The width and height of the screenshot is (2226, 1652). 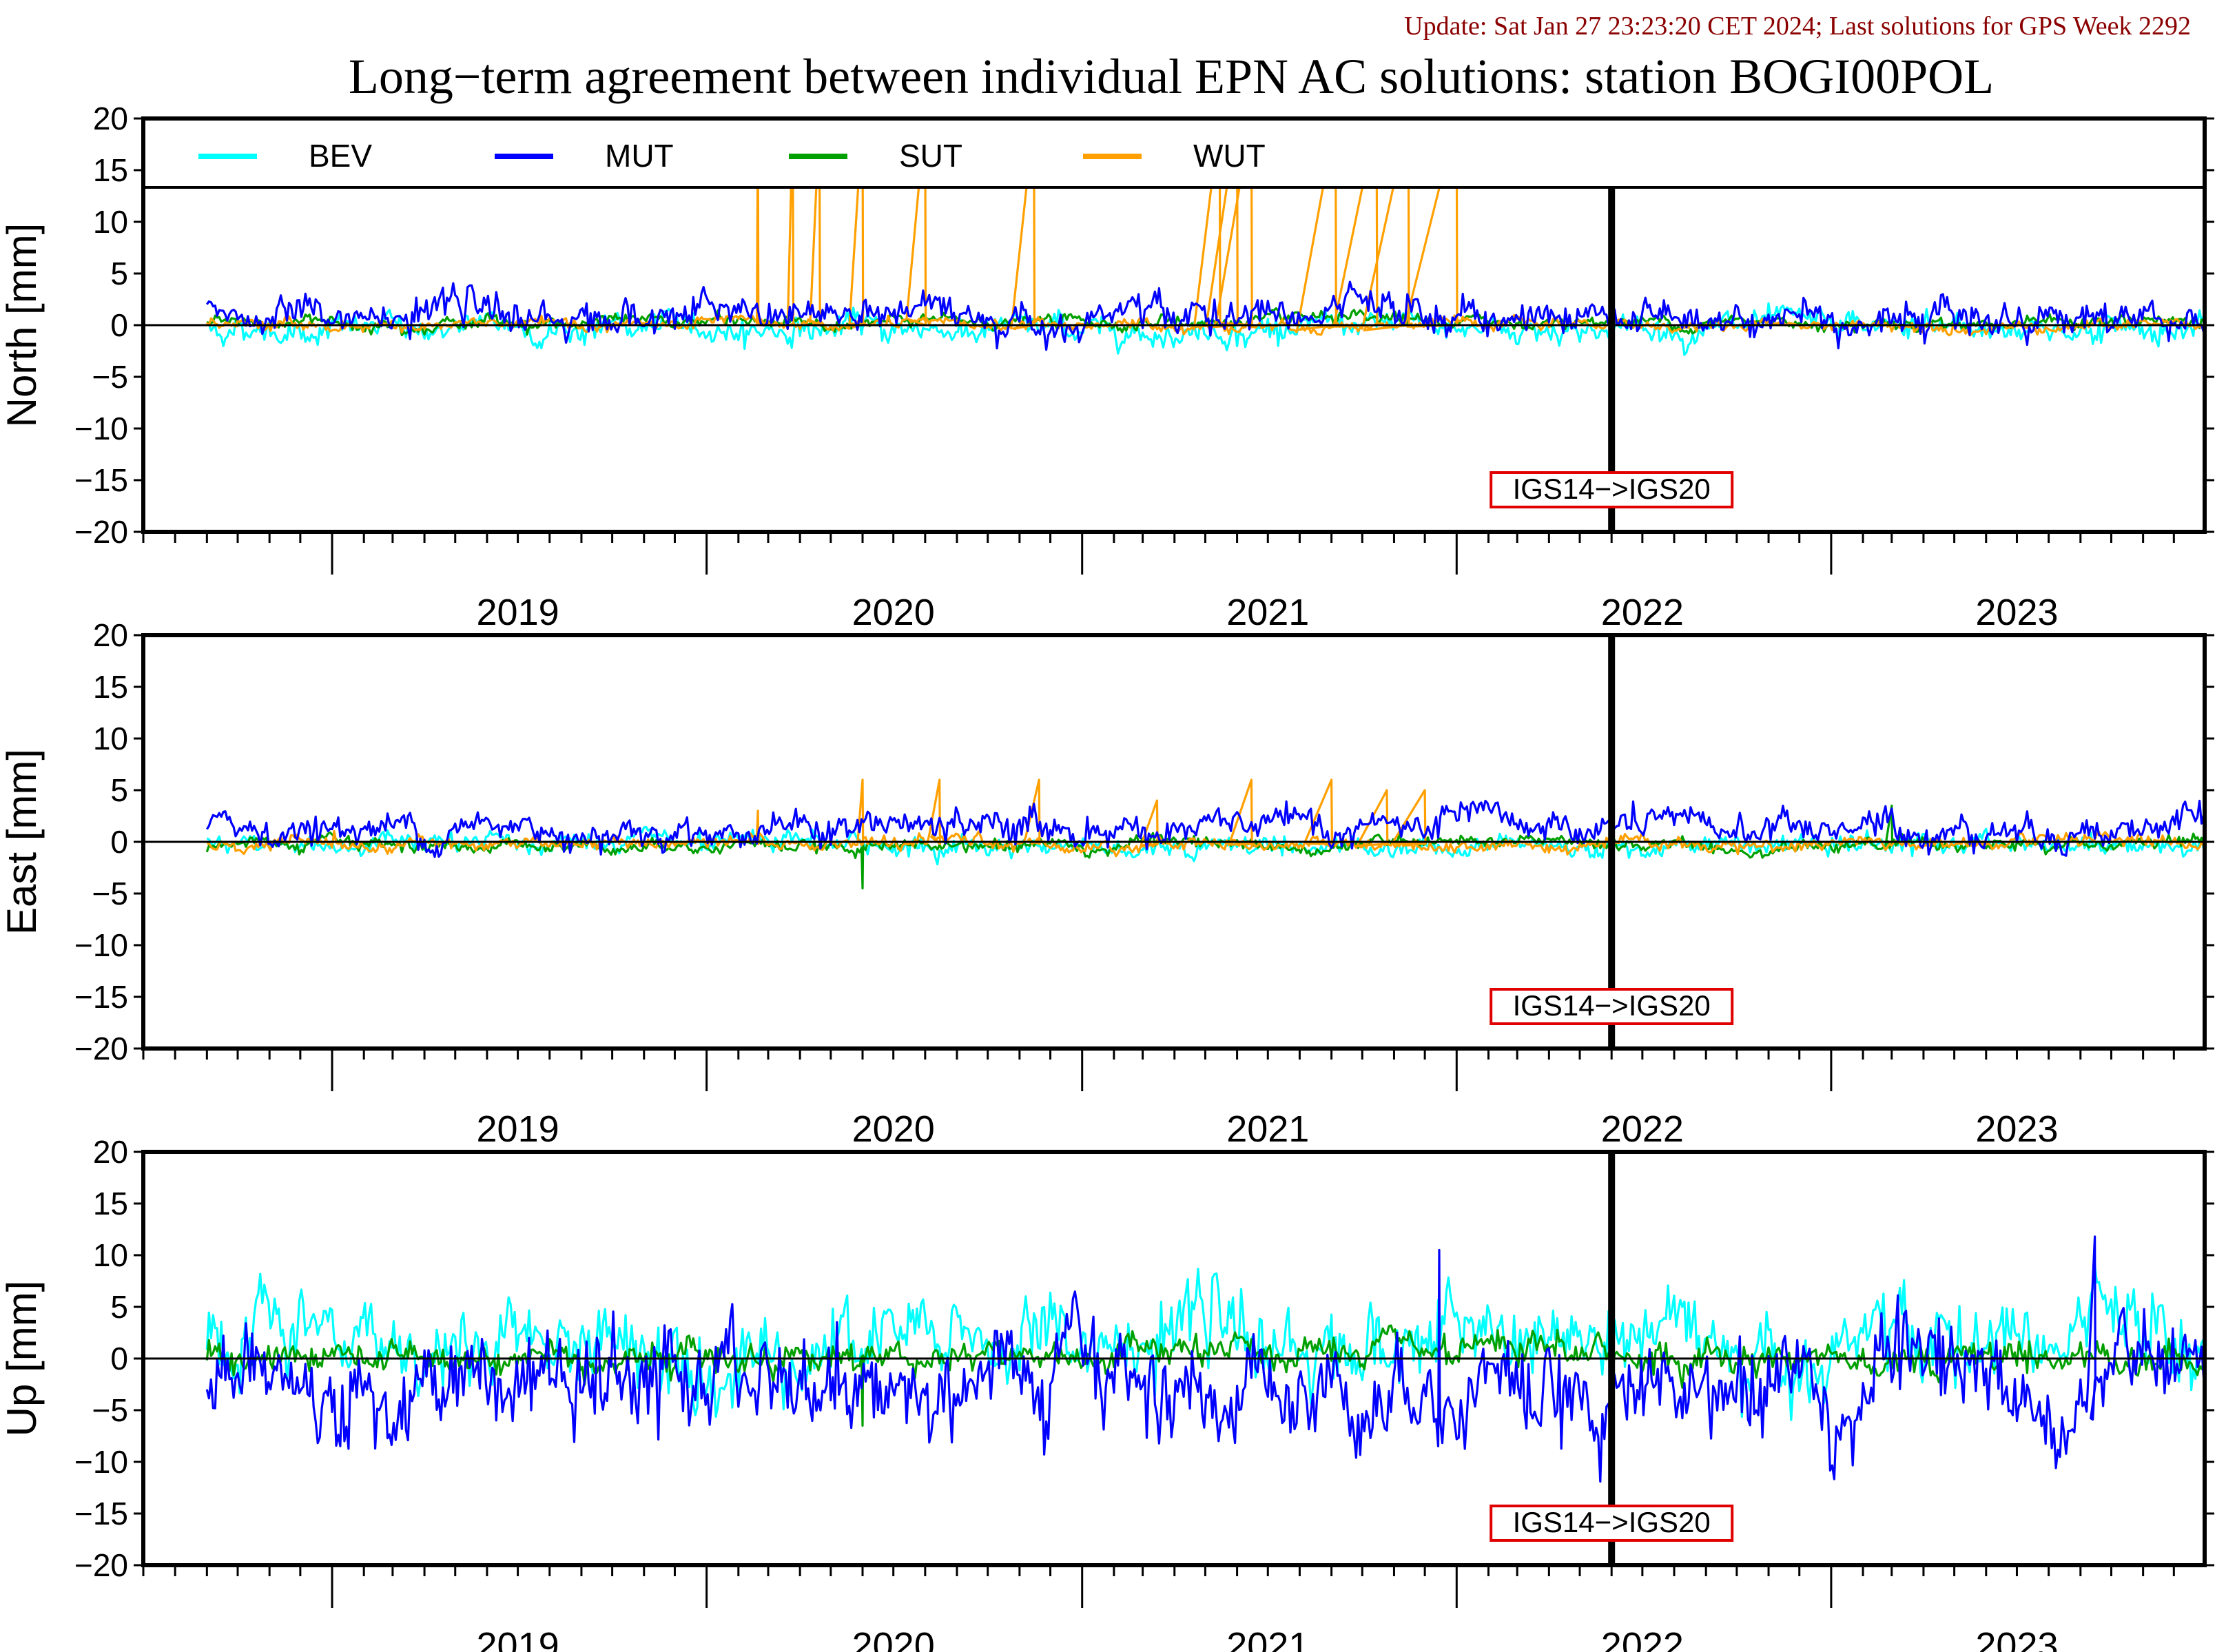 I want to click on series-group, so click(x=1205, y=834).